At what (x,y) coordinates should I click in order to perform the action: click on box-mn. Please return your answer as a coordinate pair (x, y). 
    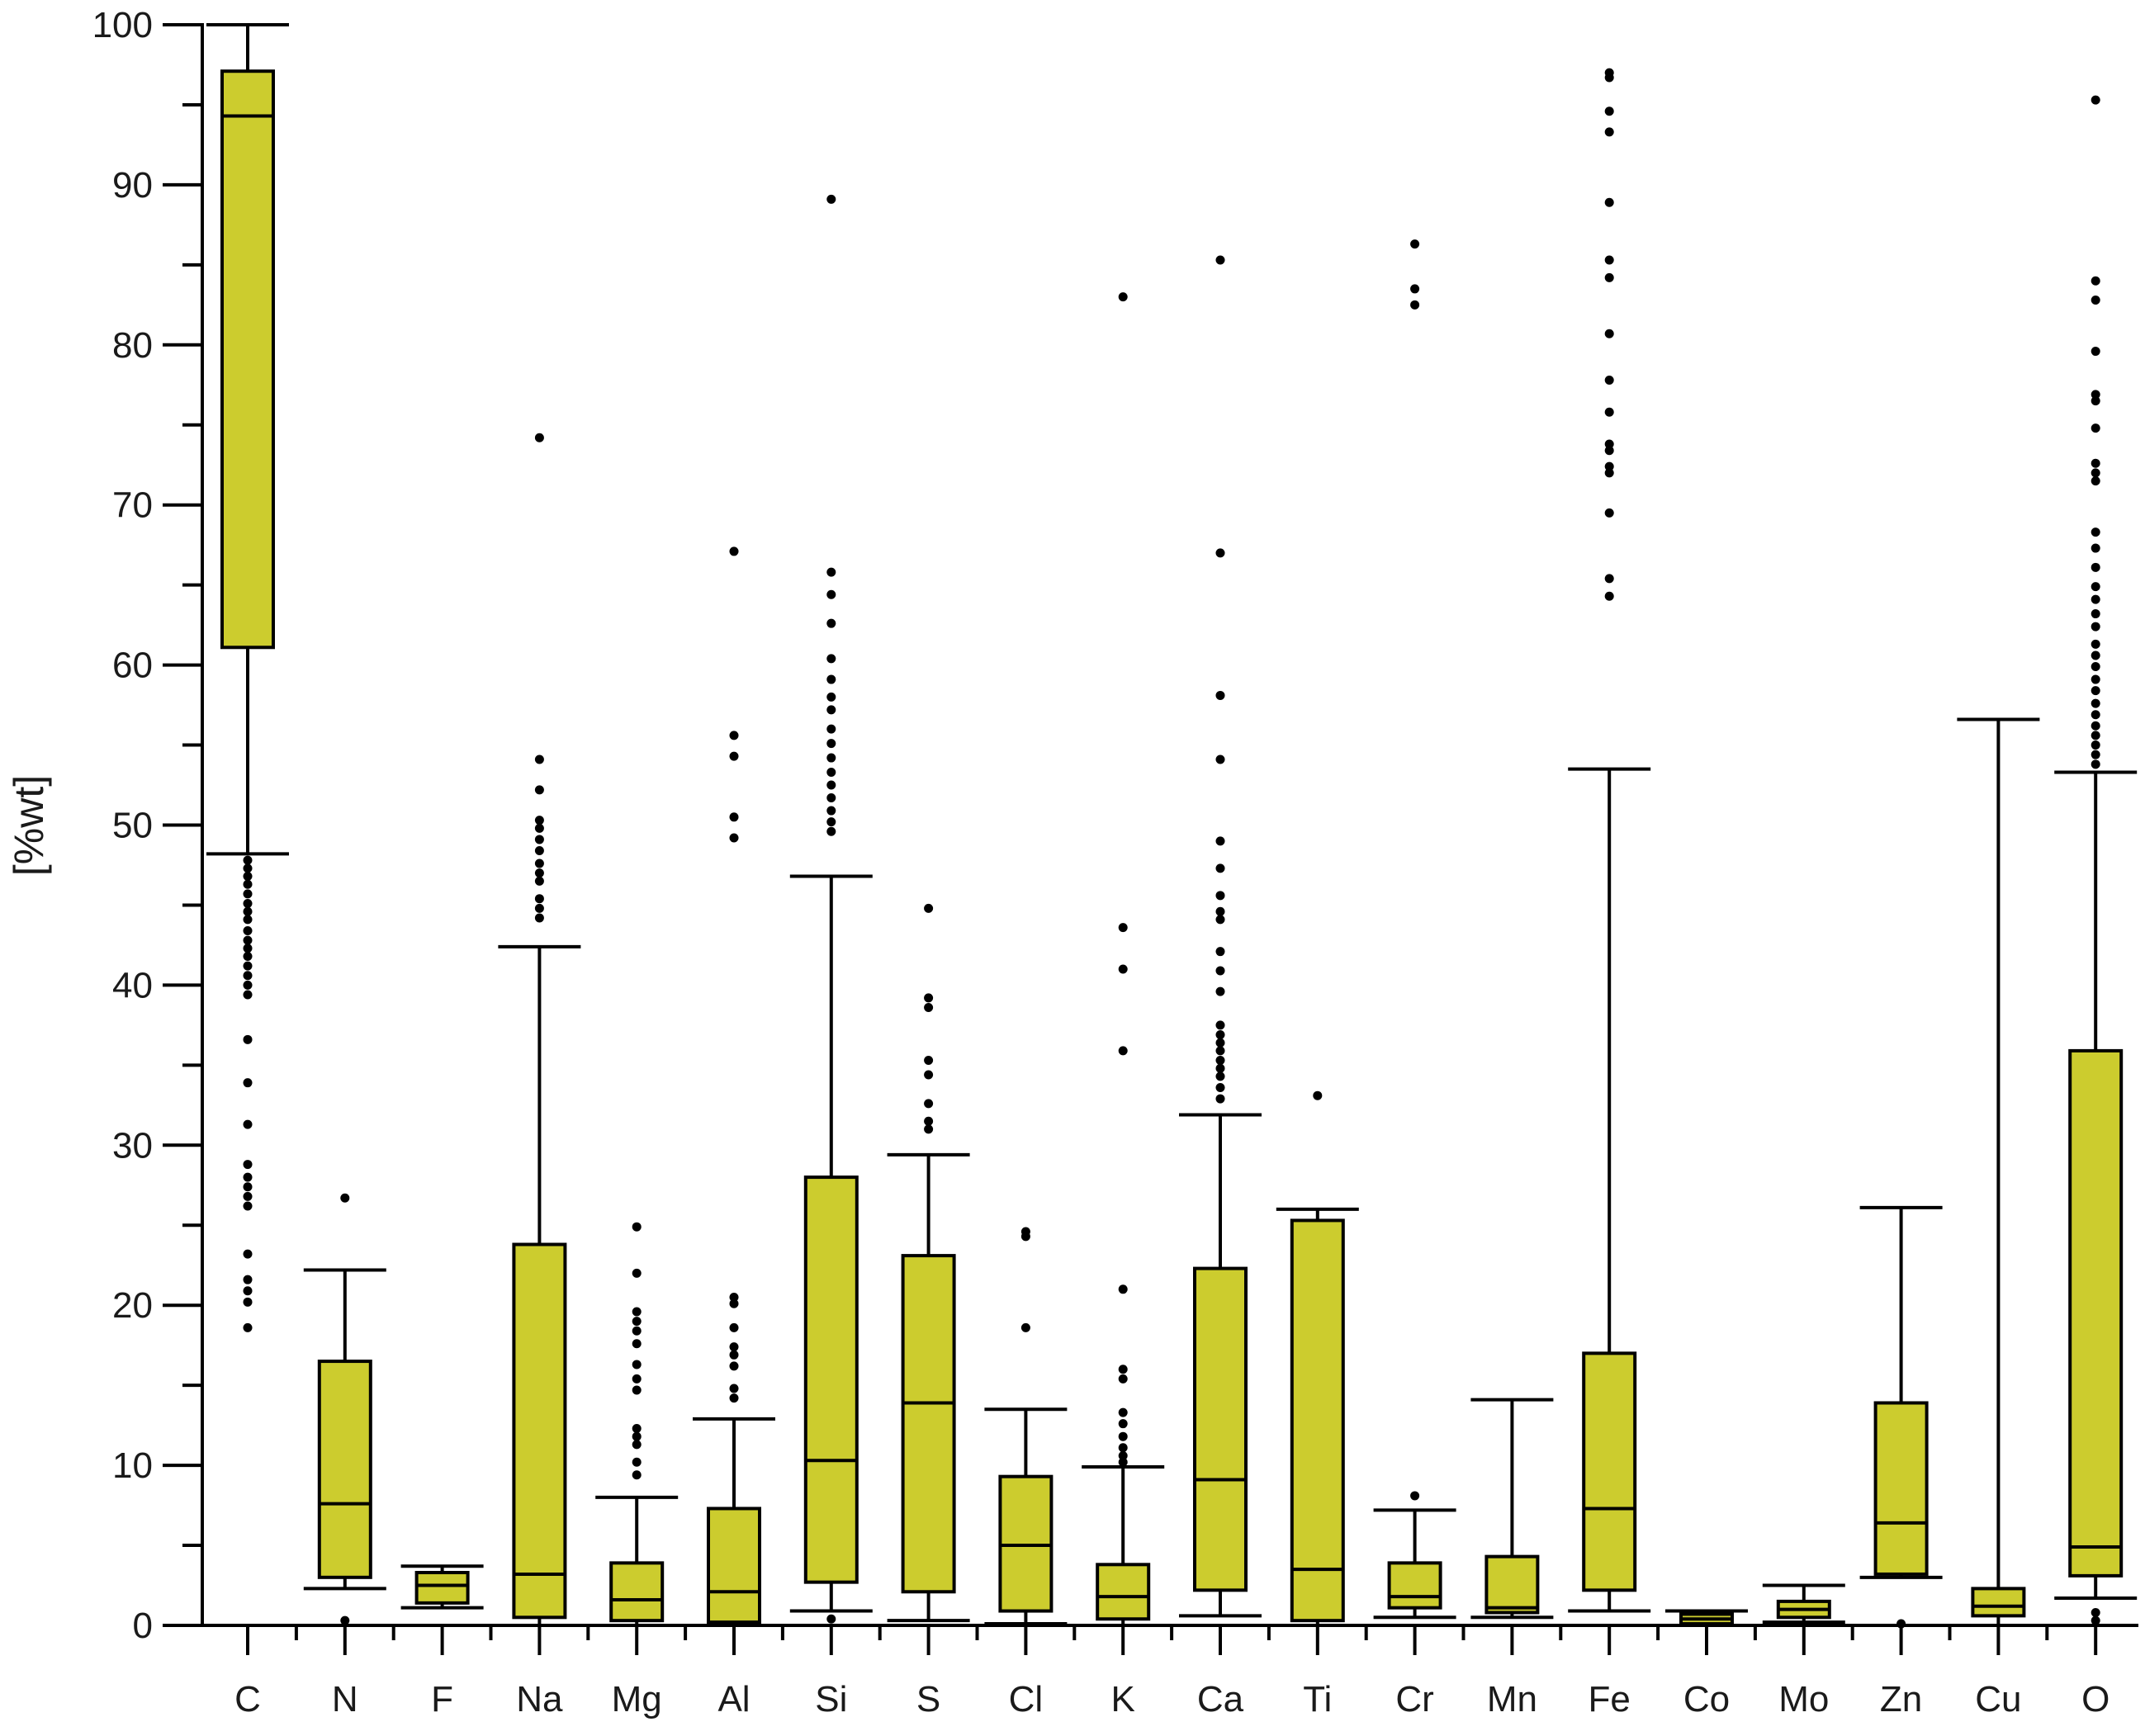
    Looking at the image, I should click on (1512, 1509).